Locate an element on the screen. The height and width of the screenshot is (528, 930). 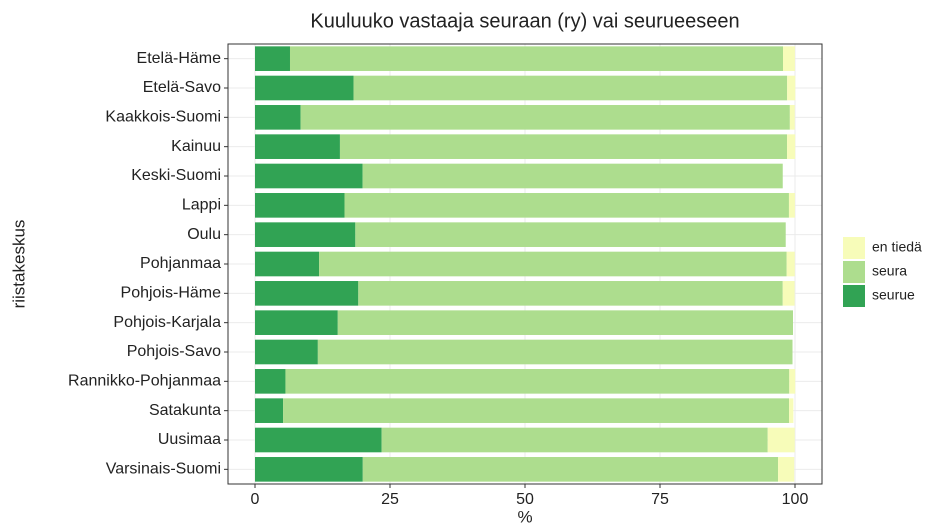
y-tick-label: Pohjois-Savo is located at coordinates (174, 351).